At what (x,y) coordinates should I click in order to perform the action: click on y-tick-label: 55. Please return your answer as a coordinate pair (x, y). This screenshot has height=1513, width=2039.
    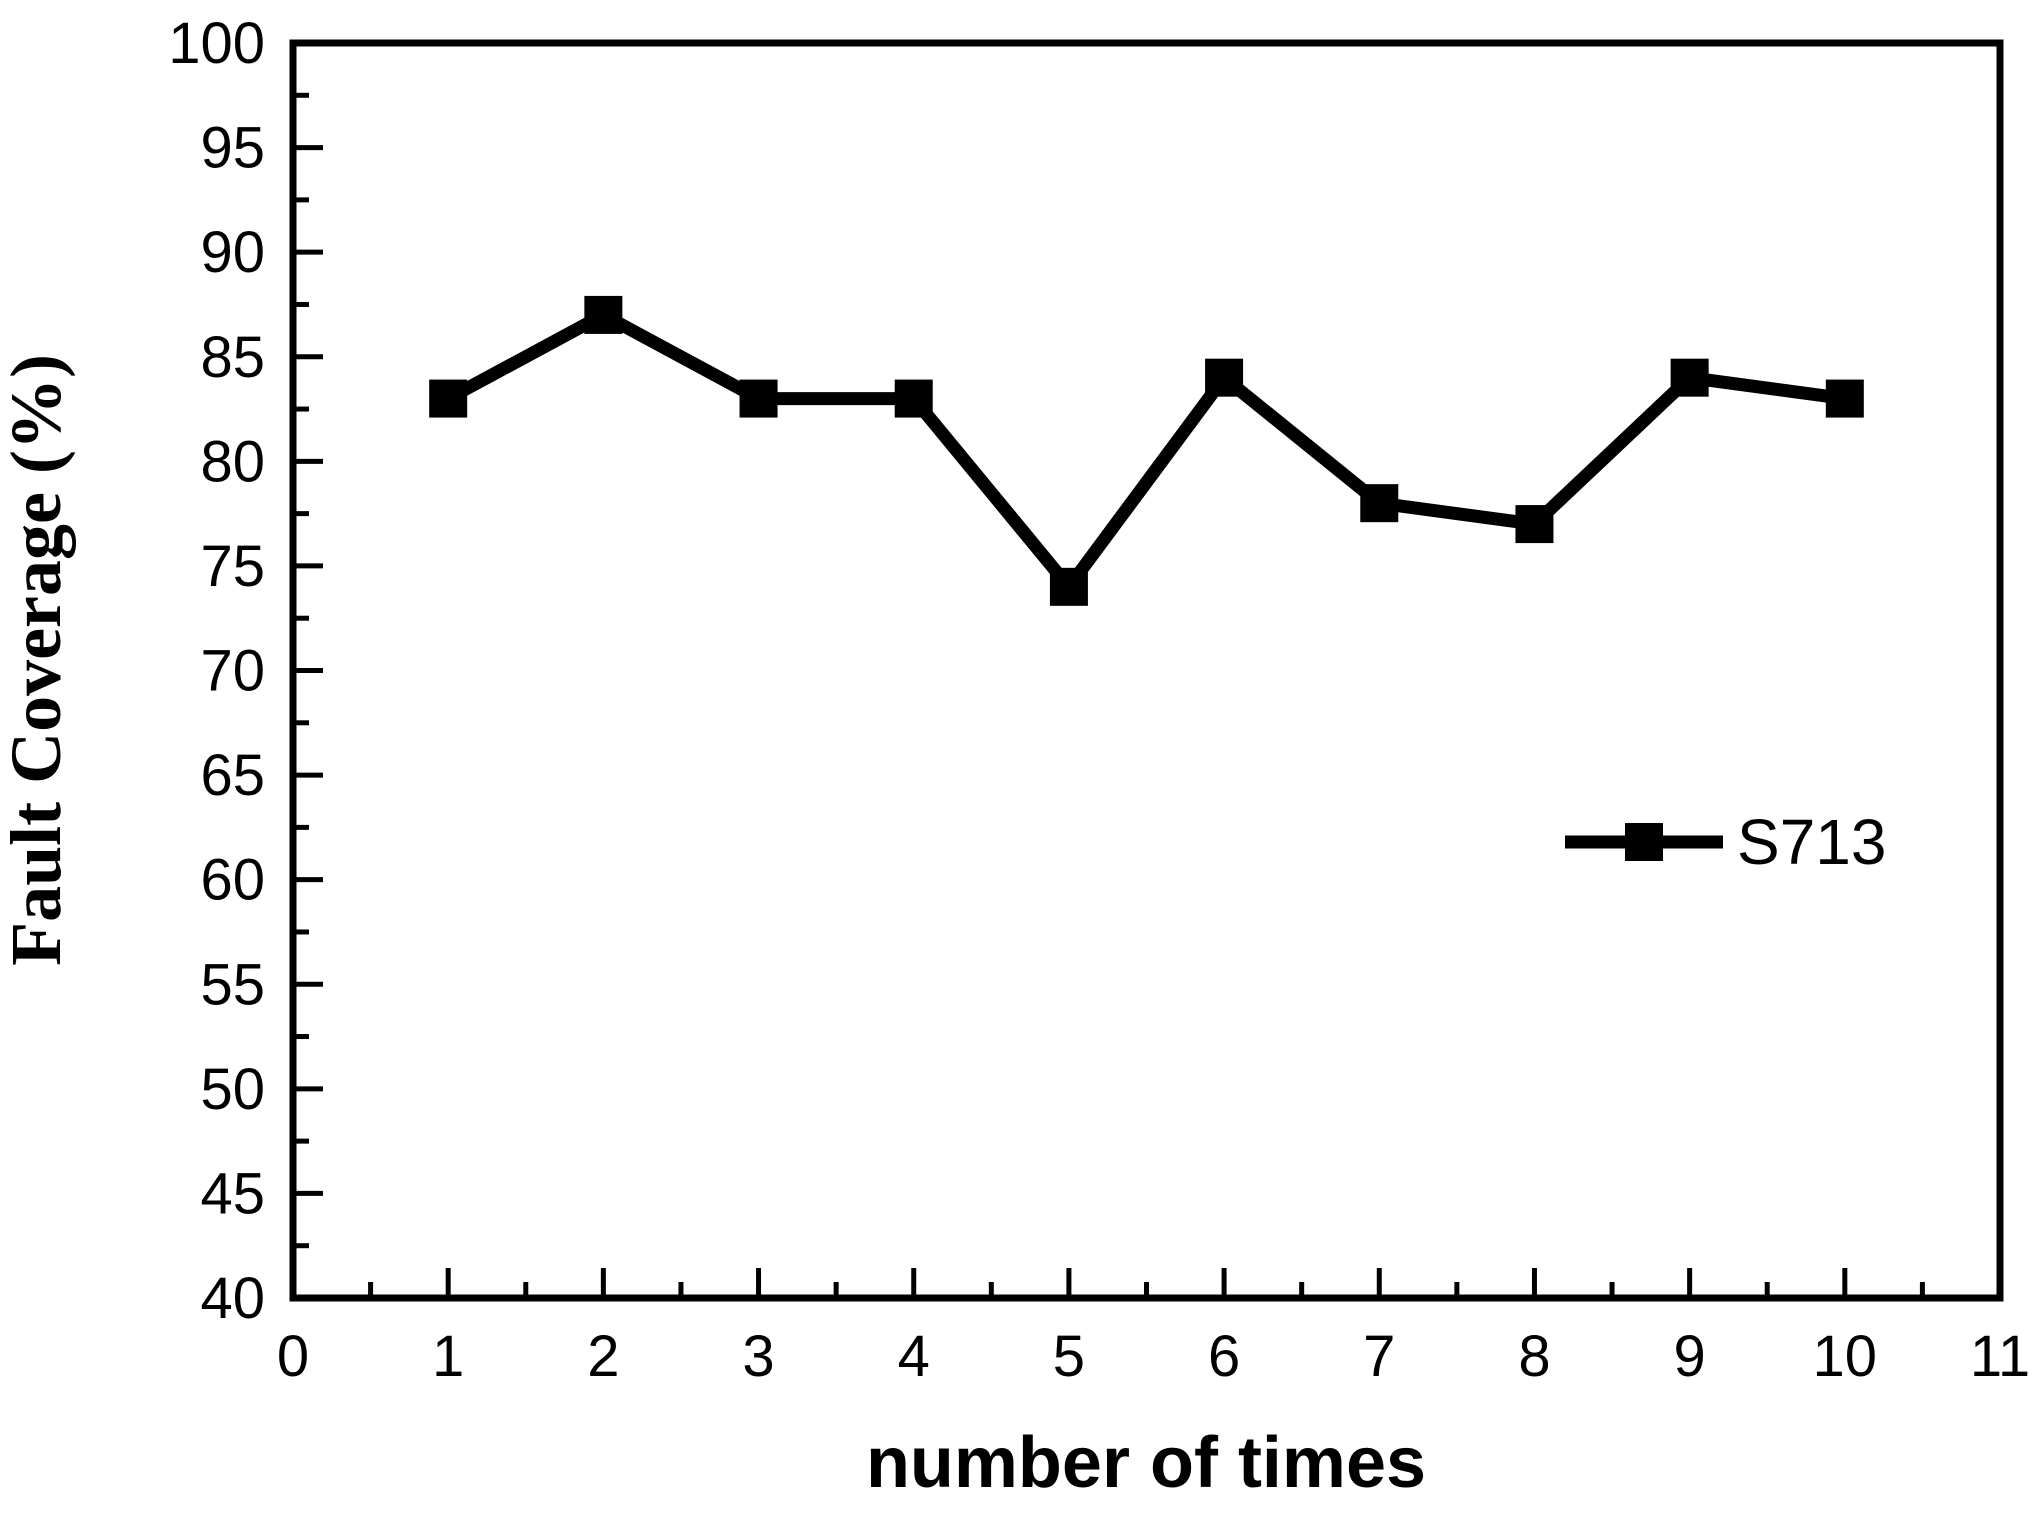
    Looking at the image, I should click on (232, 984).